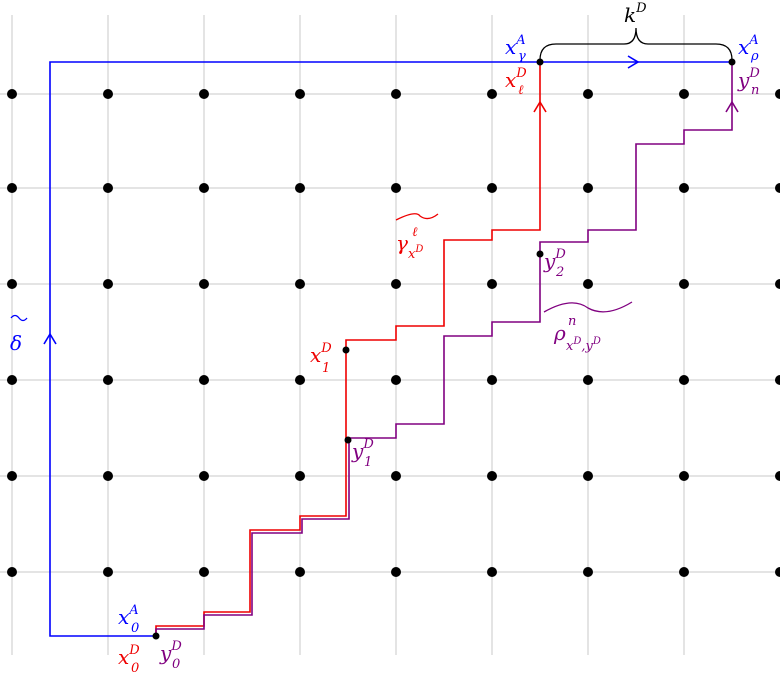 This screenshot has height=682, width=780. I want to click on label-delta-tilde: δ, so click(16, 343).